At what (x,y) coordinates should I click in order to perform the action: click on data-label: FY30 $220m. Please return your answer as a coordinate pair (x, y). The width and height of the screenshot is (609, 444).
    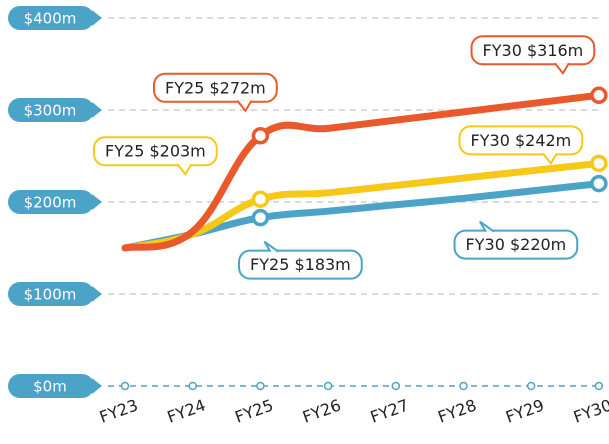
    Looking at the image, I should click on (516, 244).